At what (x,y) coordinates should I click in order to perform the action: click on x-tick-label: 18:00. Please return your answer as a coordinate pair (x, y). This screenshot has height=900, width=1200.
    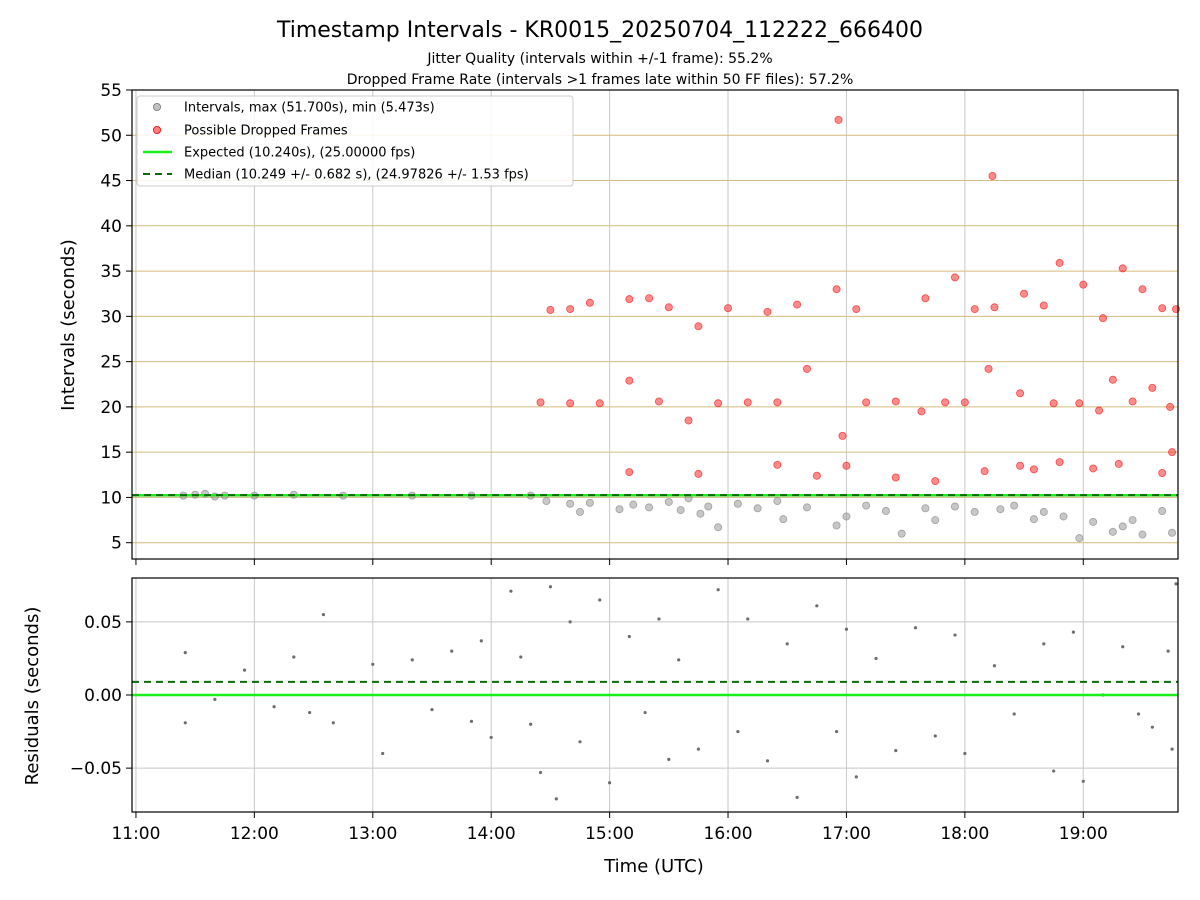
    Looking at the image, I should click on (964, 834).